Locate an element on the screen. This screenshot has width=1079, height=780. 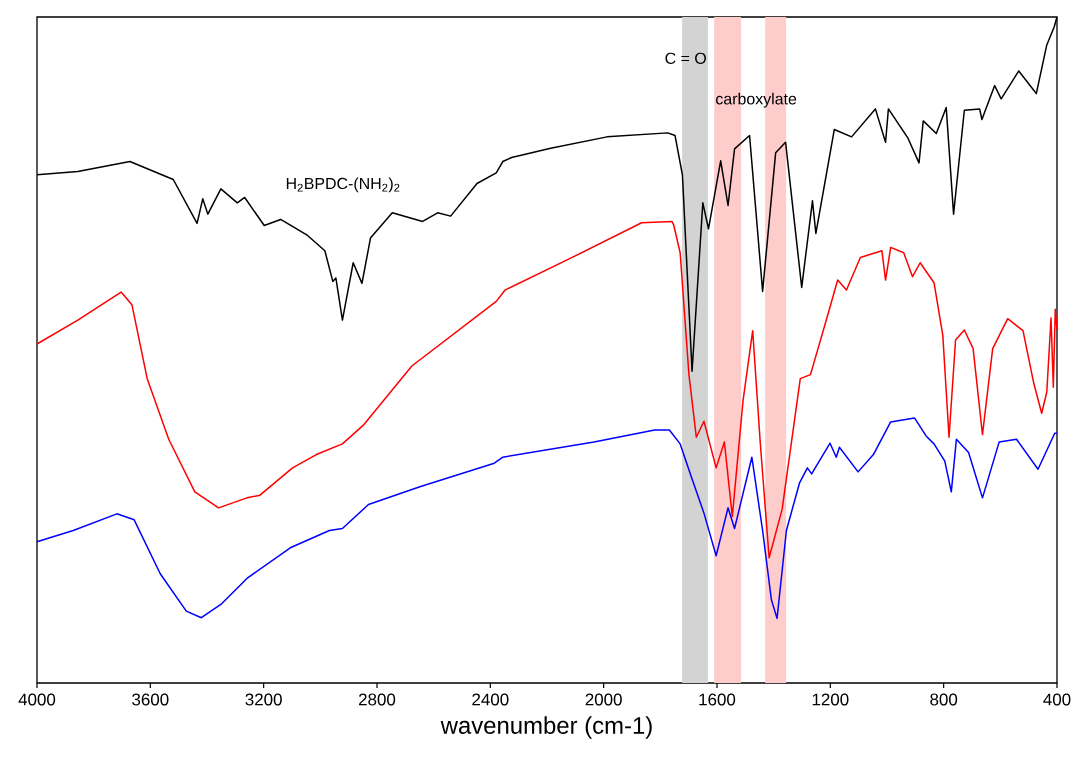
x-tick-label: 1600 is located at coordinates (717, 699).